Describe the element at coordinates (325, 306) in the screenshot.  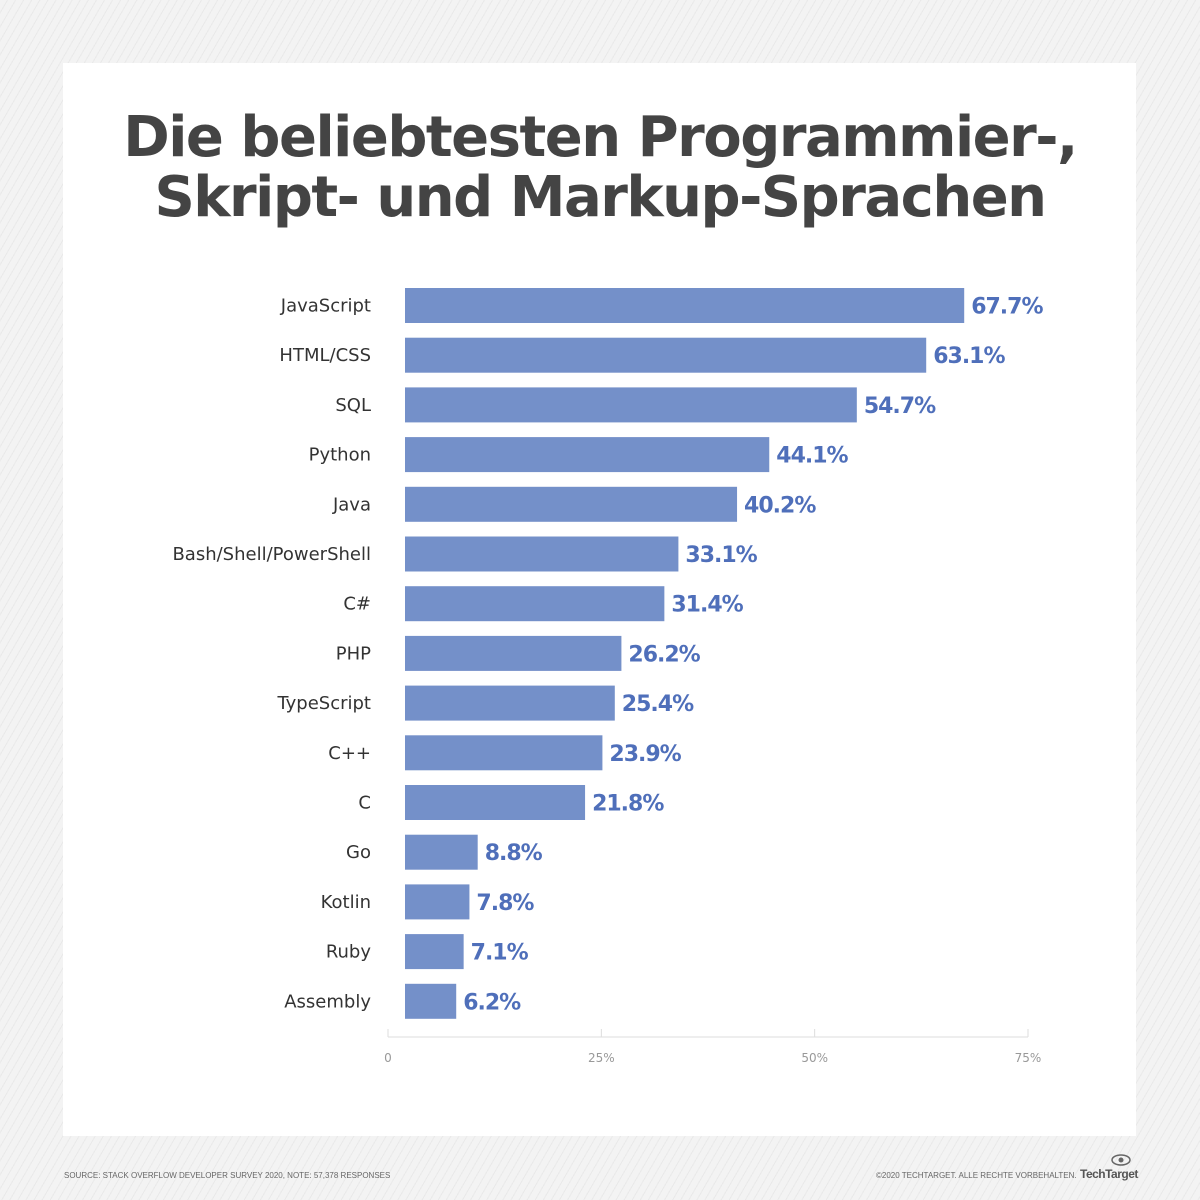
I see `category-label: JavaScript` at that location.